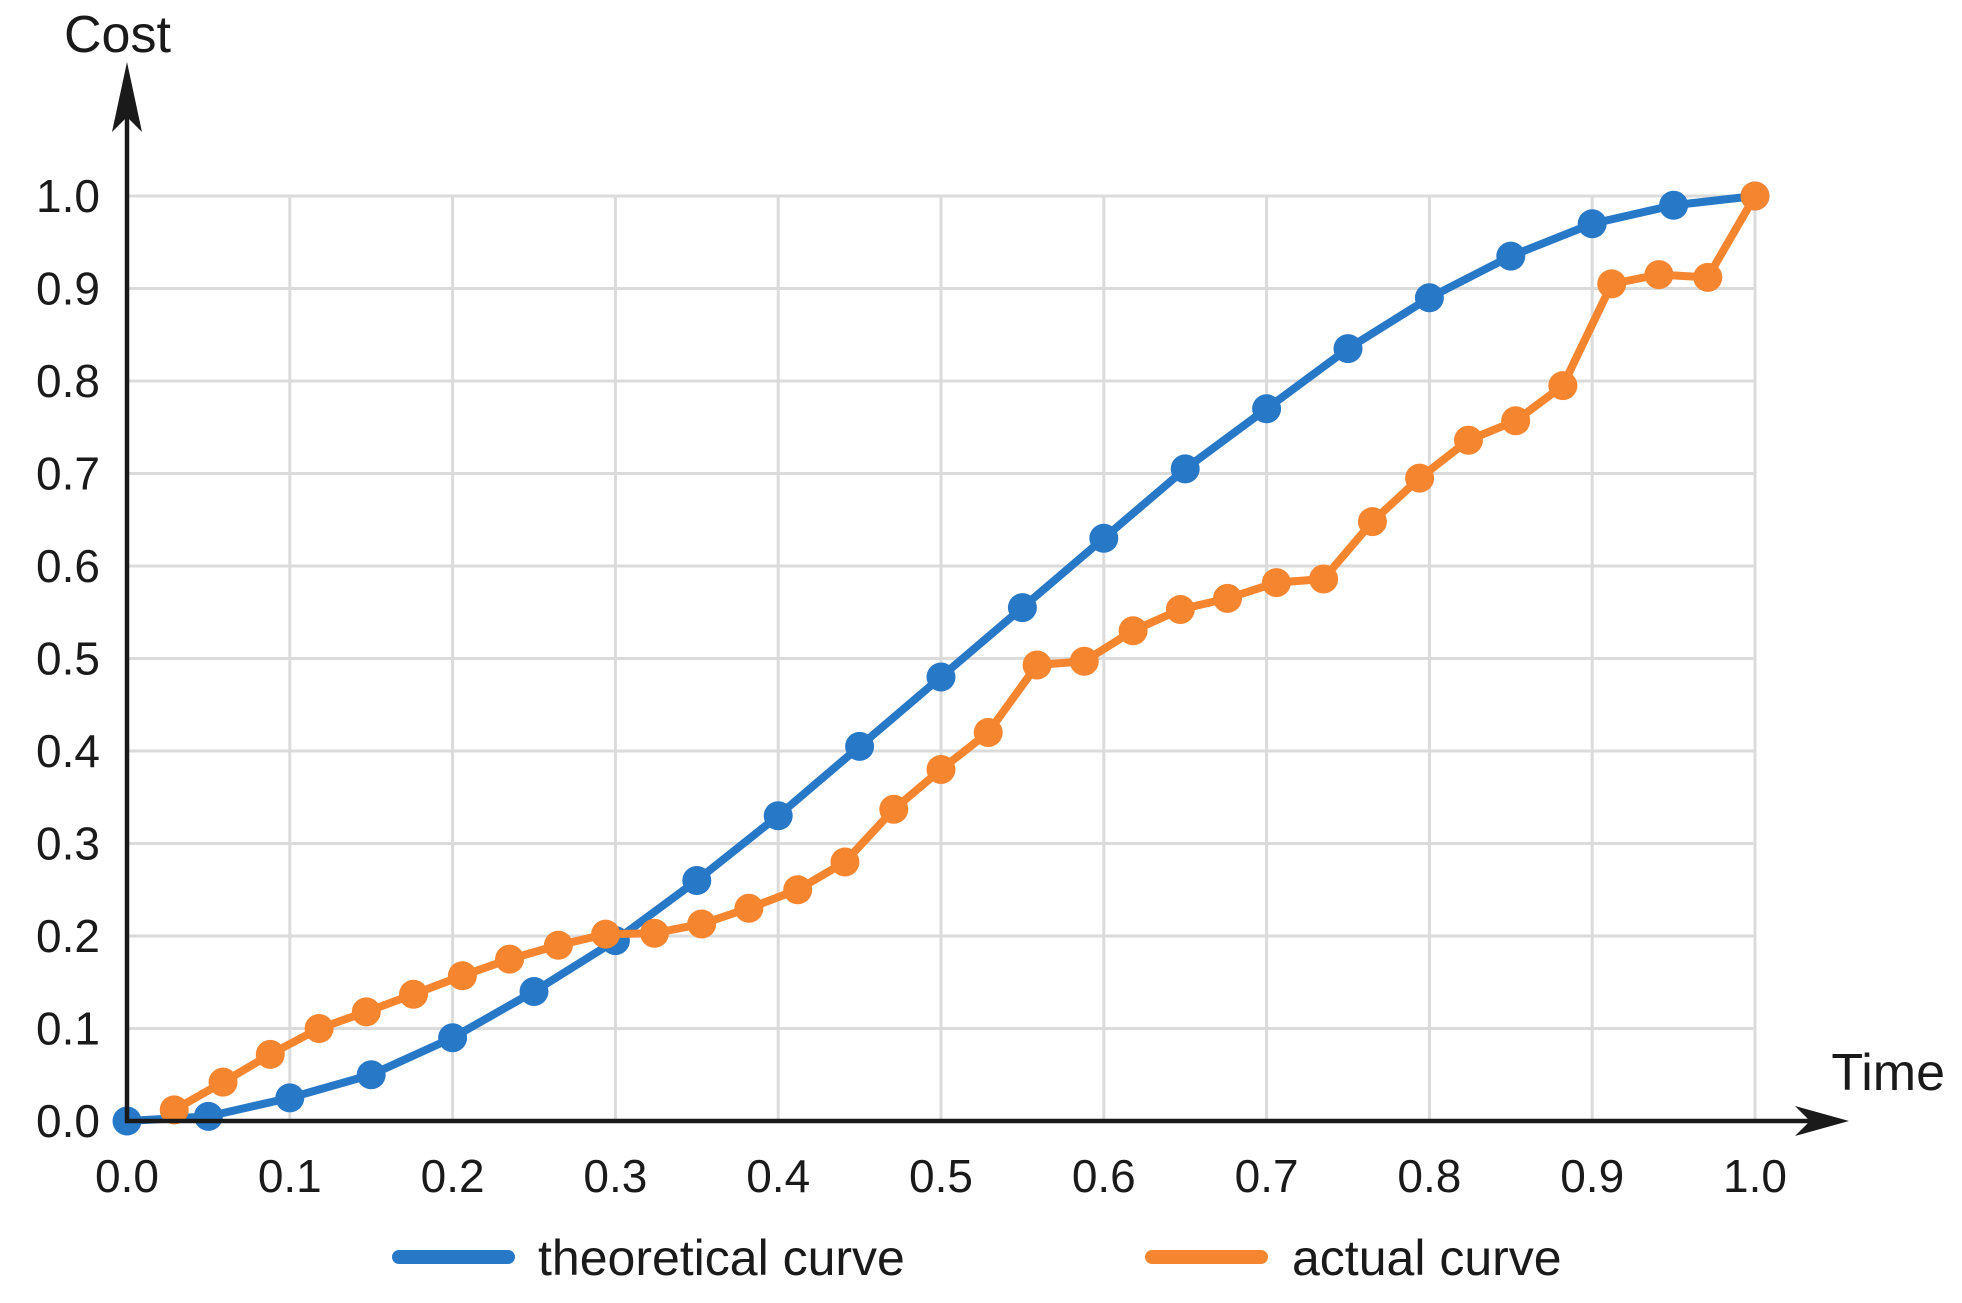  What do you see at coordinates (721, 1258) in the screenshot?
I see `legend-label-theoretical: theoretical curve` at bounding box center [721, 1258].